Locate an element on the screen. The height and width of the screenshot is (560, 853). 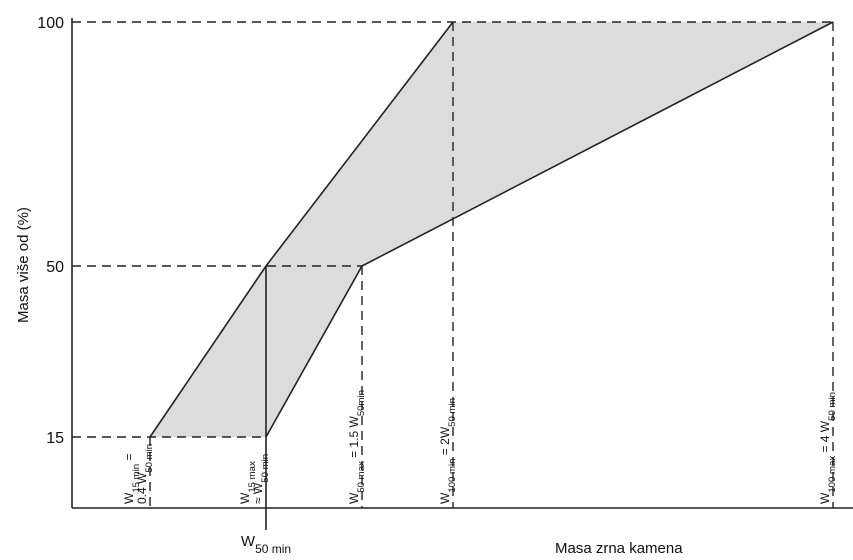
x-label: ≈ W50 min is located at coordinates (261, 479).